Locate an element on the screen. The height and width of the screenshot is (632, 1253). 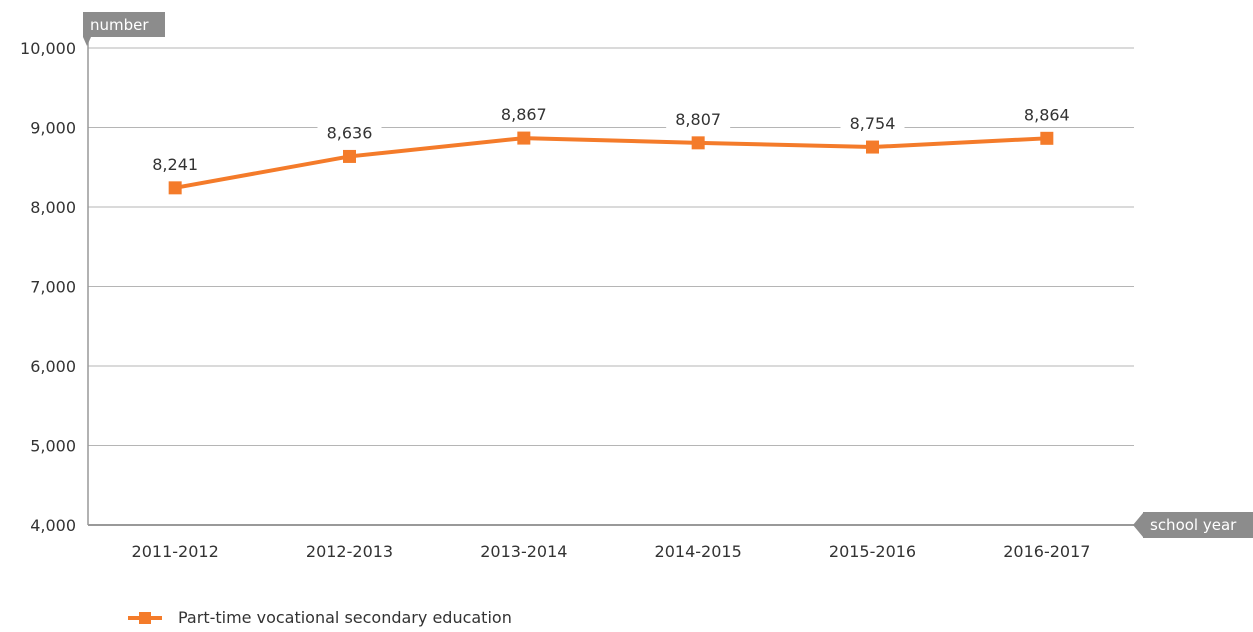
y-axis-unit-label: number is located at coordinates (124, 29).